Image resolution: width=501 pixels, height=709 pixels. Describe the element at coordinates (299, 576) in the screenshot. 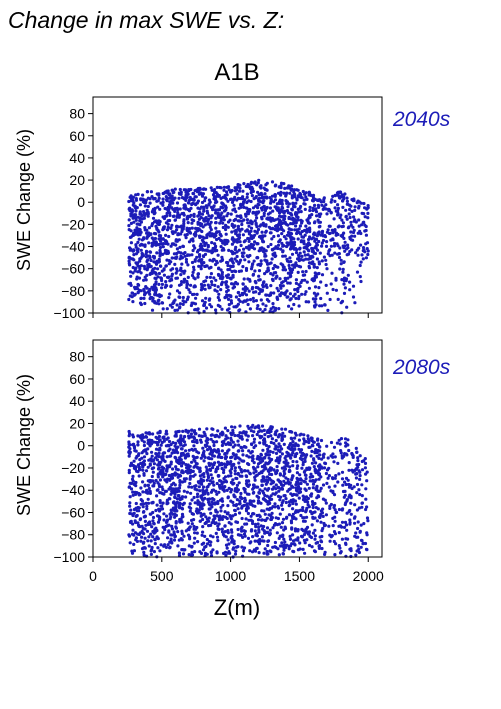

I see `x-tick-label: 1500` at that location.